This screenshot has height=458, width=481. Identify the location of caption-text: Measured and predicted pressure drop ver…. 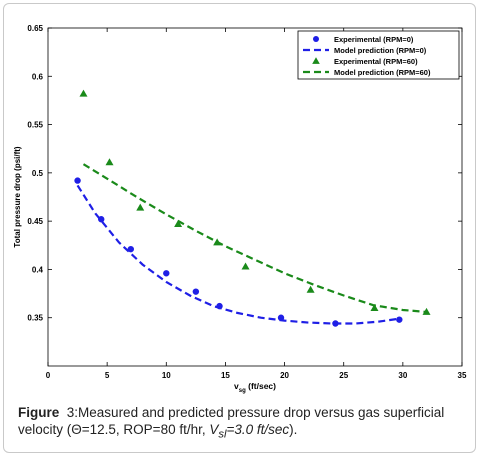
(231, 421).